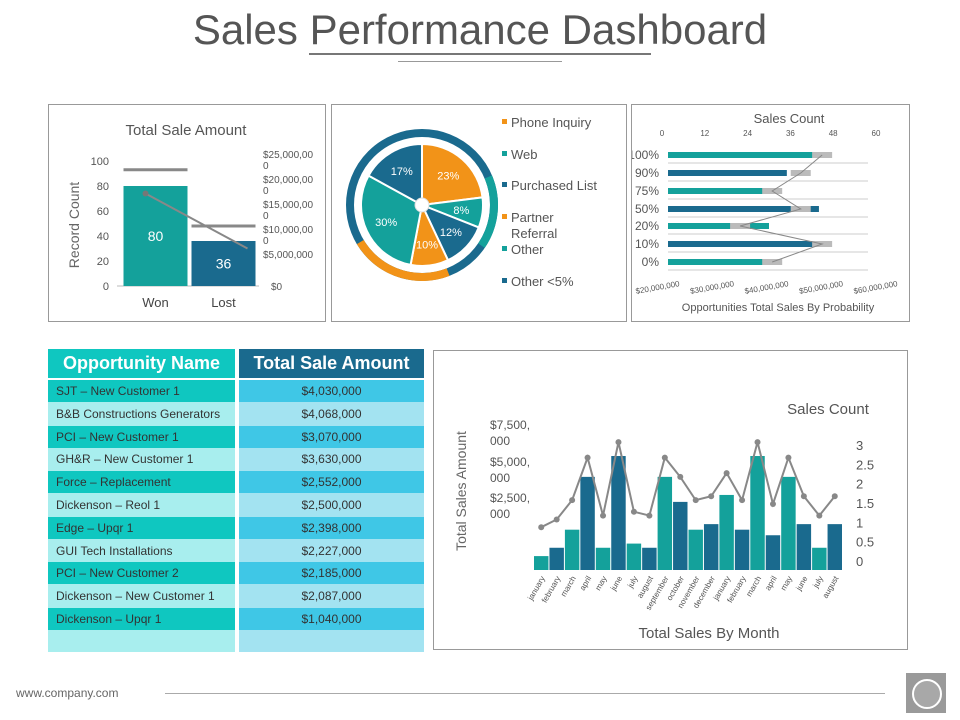  Describe the element at coordinates (277, 287) in the screenshot. I see `secondary-tick-label: $0` at that location.